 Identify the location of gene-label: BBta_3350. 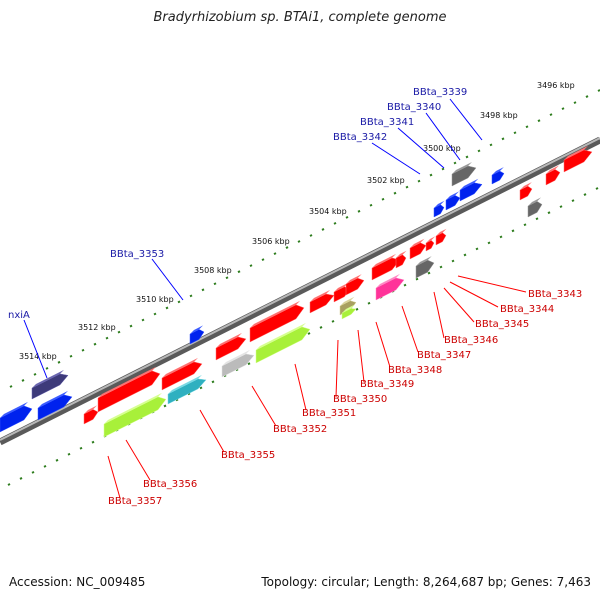
(360, 399).